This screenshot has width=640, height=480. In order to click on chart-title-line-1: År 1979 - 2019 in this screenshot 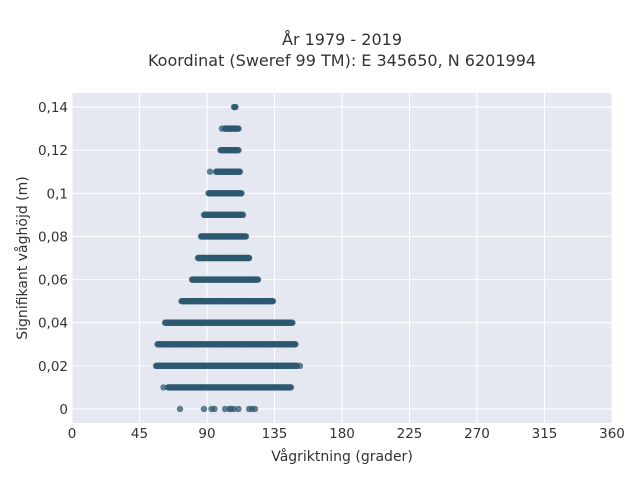, I will do `click(342, 39)`.